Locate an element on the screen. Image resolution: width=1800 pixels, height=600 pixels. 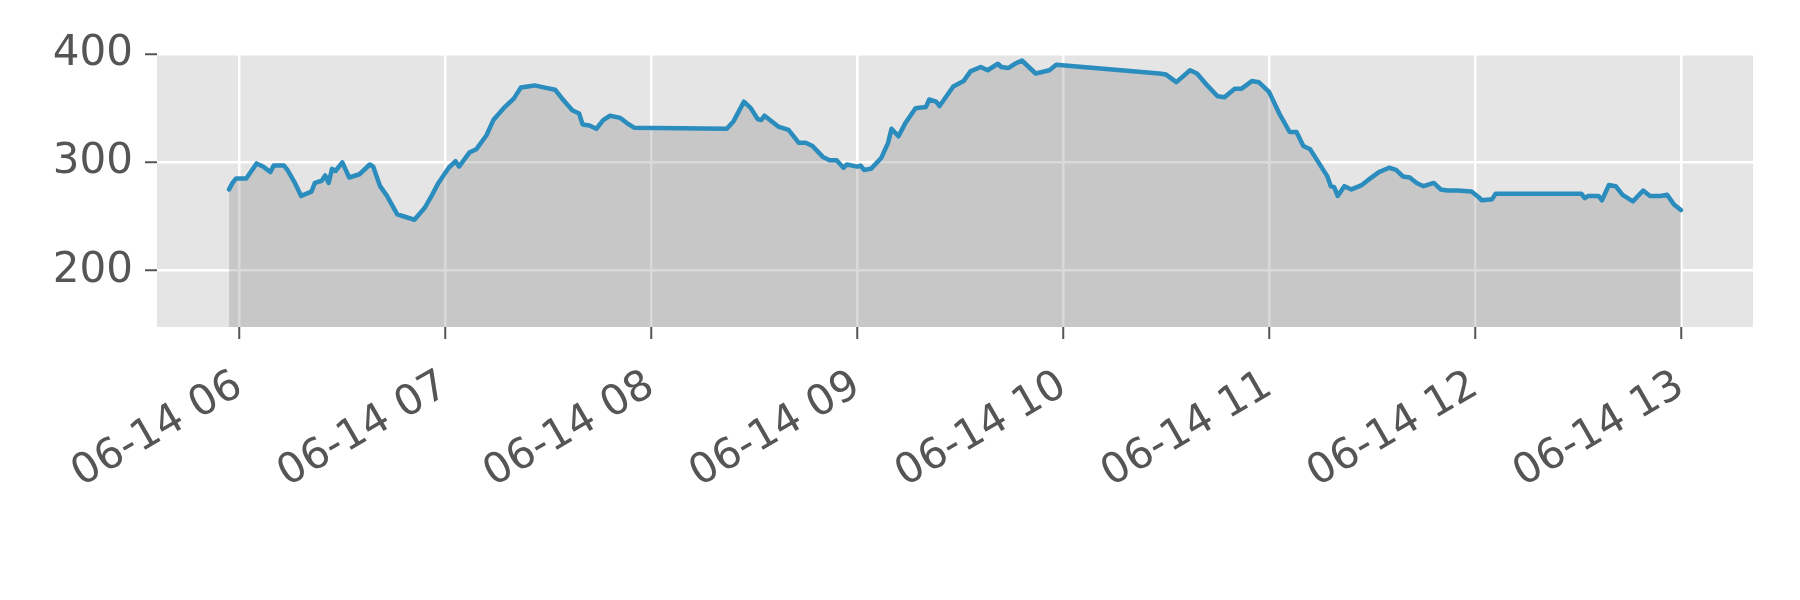
y-tick-label: 200 is located at coordinates (92, 267).